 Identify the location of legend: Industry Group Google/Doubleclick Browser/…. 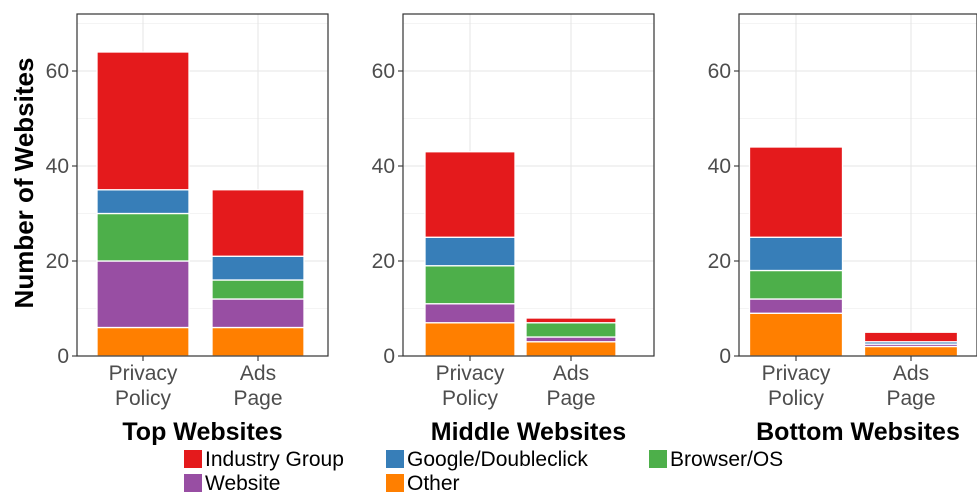
(483, 471).